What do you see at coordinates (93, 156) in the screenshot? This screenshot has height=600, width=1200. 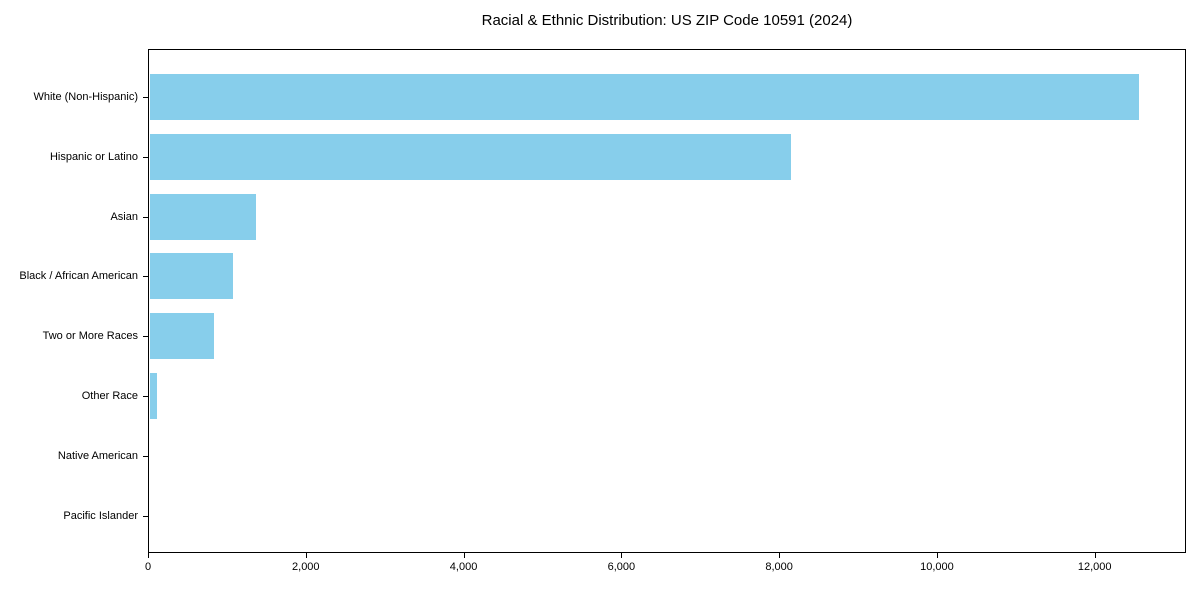 I see `category-label: Hispanic or Latino` at bounding box center [93, 156].